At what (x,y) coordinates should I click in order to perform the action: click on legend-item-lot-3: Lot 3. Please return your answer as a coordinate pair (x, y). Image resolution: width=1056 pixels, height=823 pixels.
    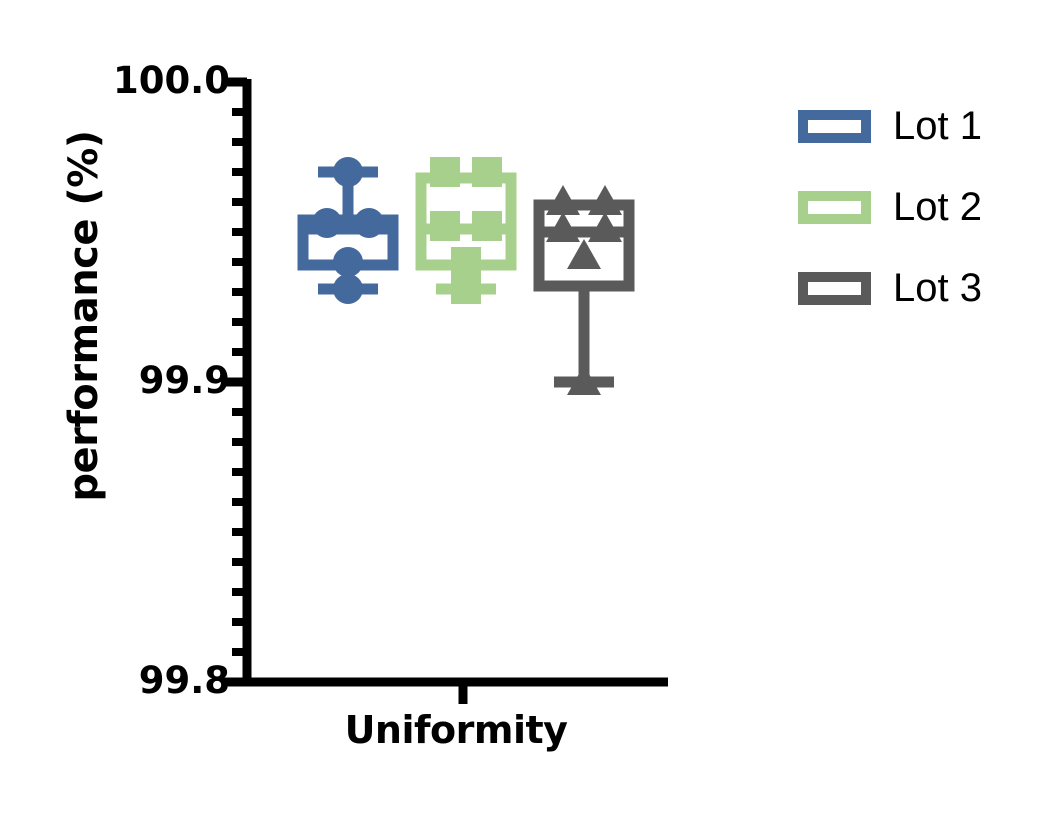
    Looking at the image, I should click on (890, 288).